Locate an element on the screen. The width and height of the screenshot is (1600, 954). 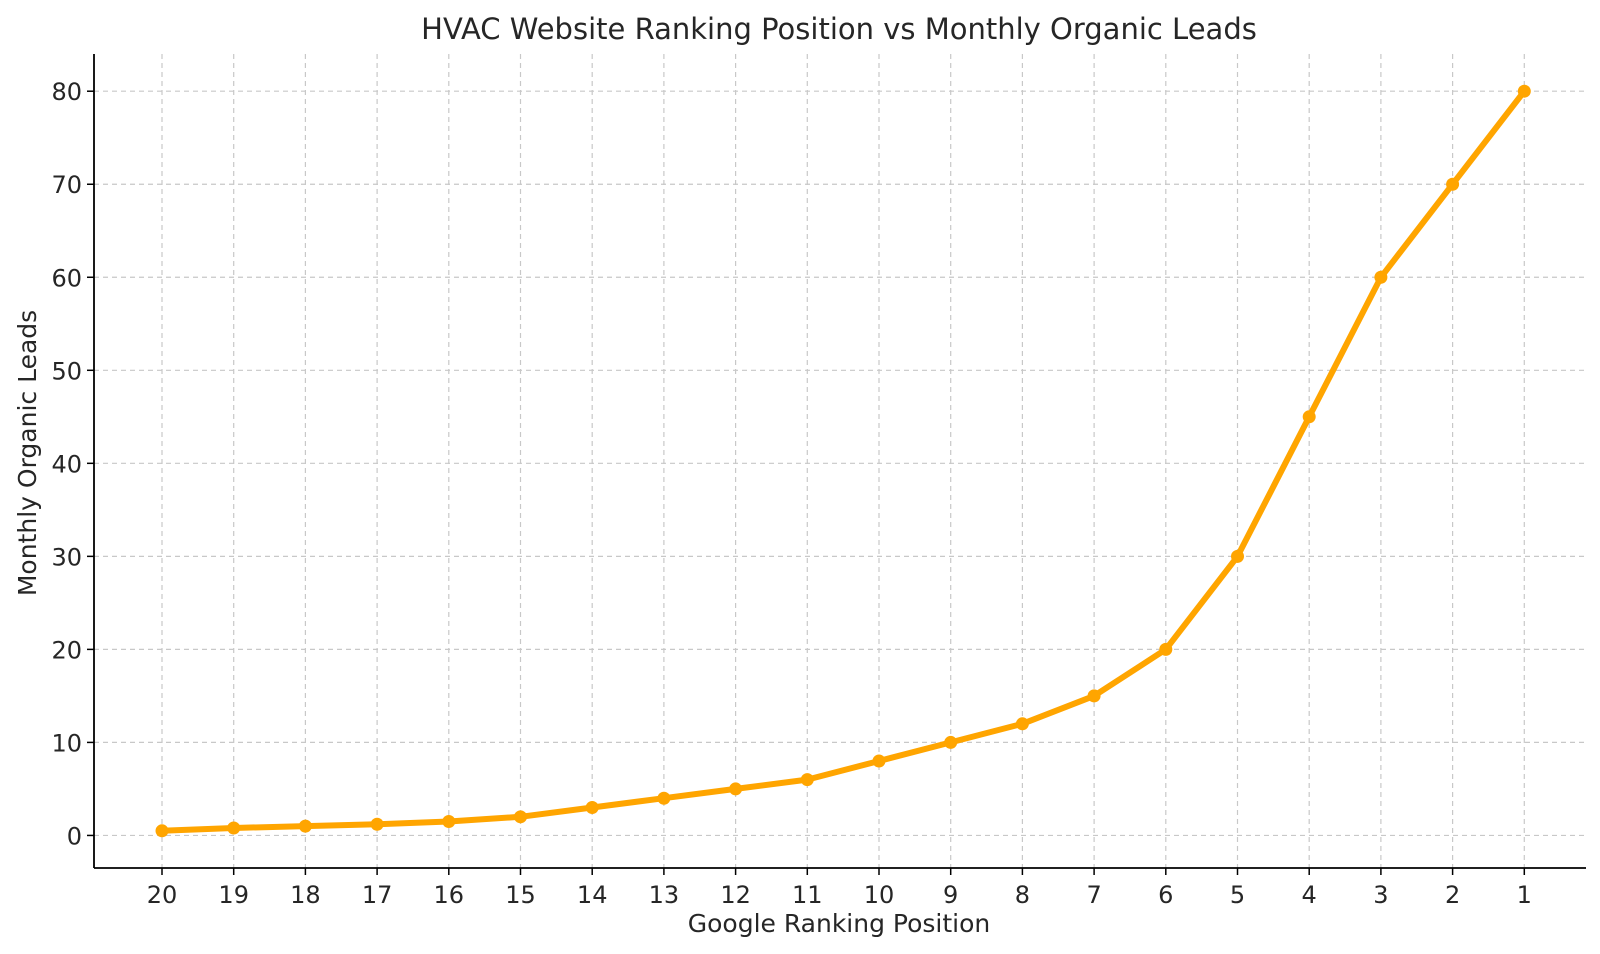
y-tick-label: 30 is located at coordinates (66, 557).